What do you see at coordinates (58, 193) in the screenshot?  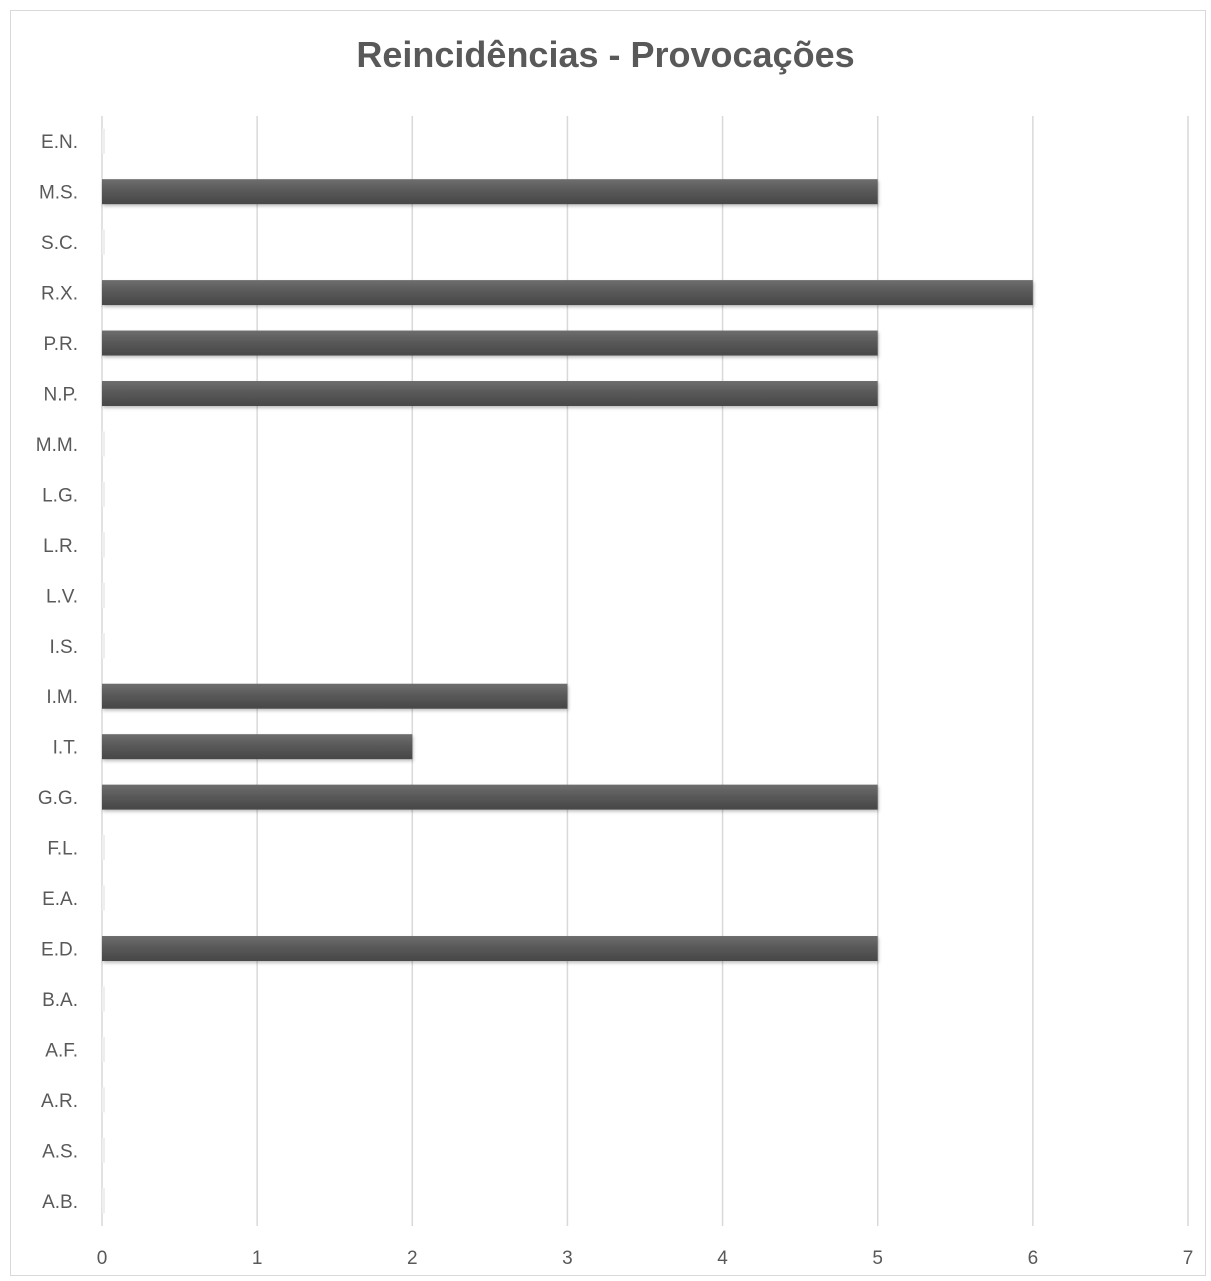 I see `y-tick-label: M.S.` at bounding box center [58, 193].